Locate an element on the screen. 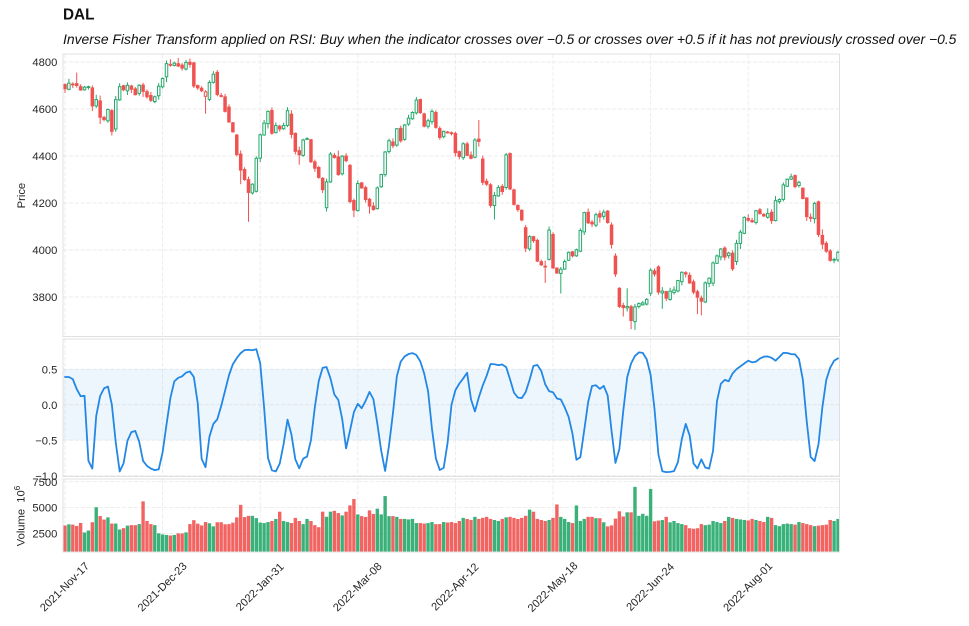 This screenshot has height=626, width=969. svg-text: Price is located at coordinates (22, 196).